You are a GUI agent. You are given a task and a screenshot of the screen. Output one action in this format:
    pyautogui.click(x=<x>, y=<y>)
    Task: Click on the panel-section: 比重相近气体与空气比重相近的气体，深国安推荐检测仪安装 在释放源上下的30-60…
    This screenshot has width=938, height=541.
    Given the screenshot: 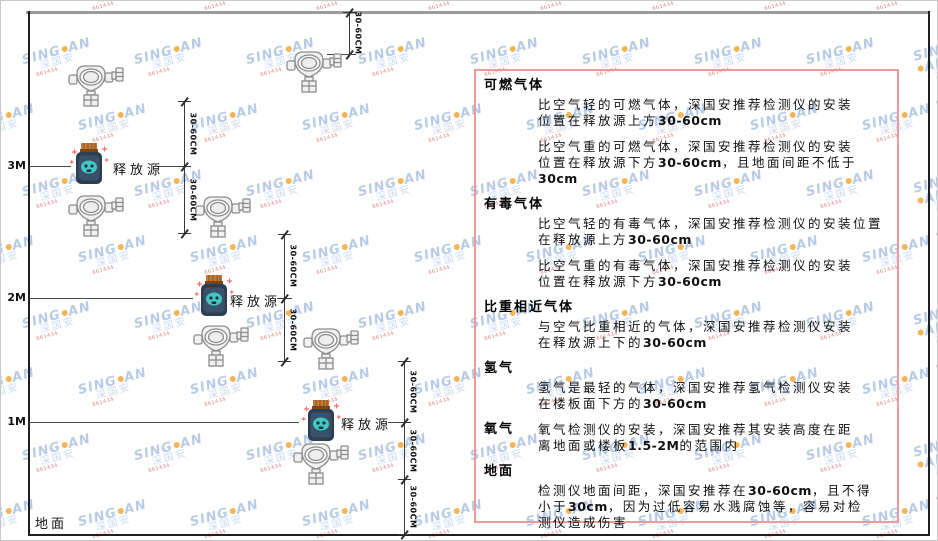 What is the action you would take?
    pyautogui.click(x=683, y=325)
    